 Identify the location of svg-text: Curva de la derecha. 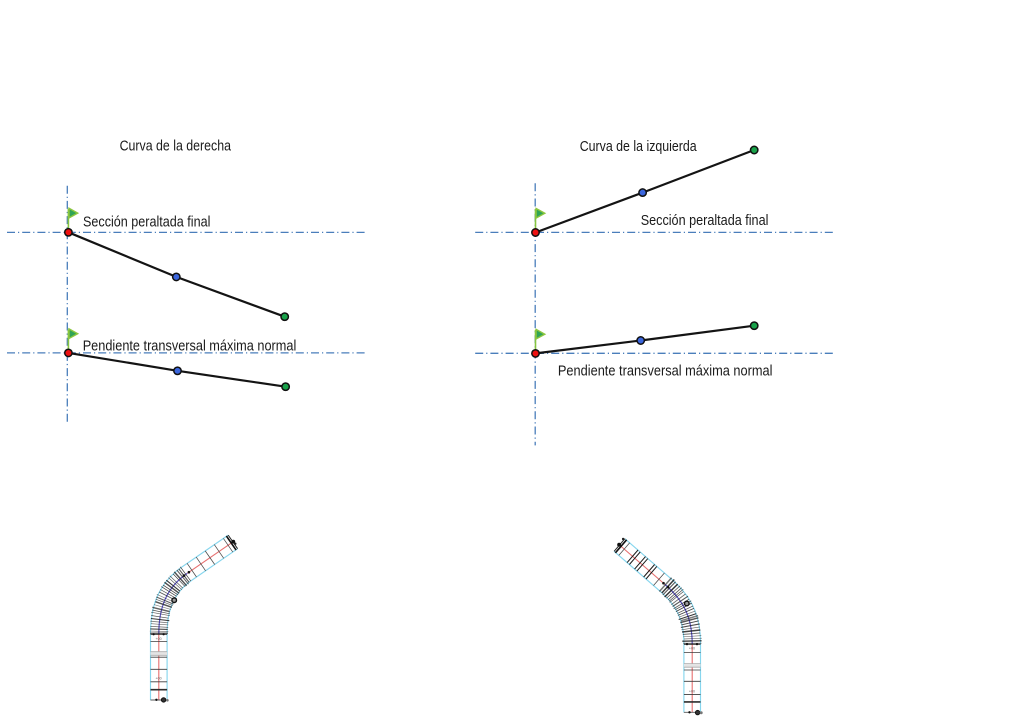
(176, 145).